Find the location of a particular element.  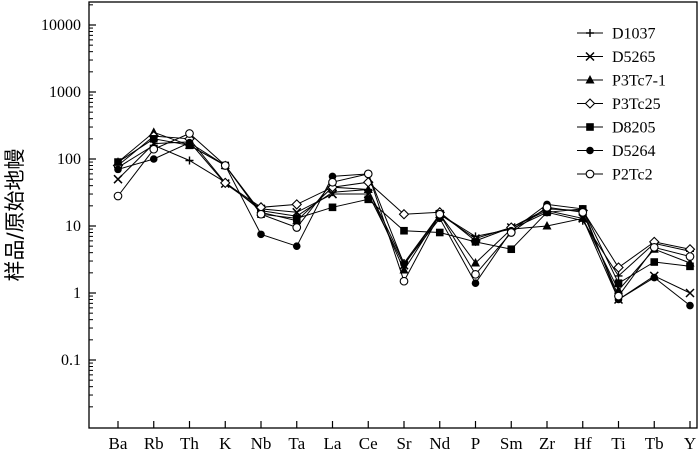

legend-entry: D5265 is located at coordinates (616, 57).